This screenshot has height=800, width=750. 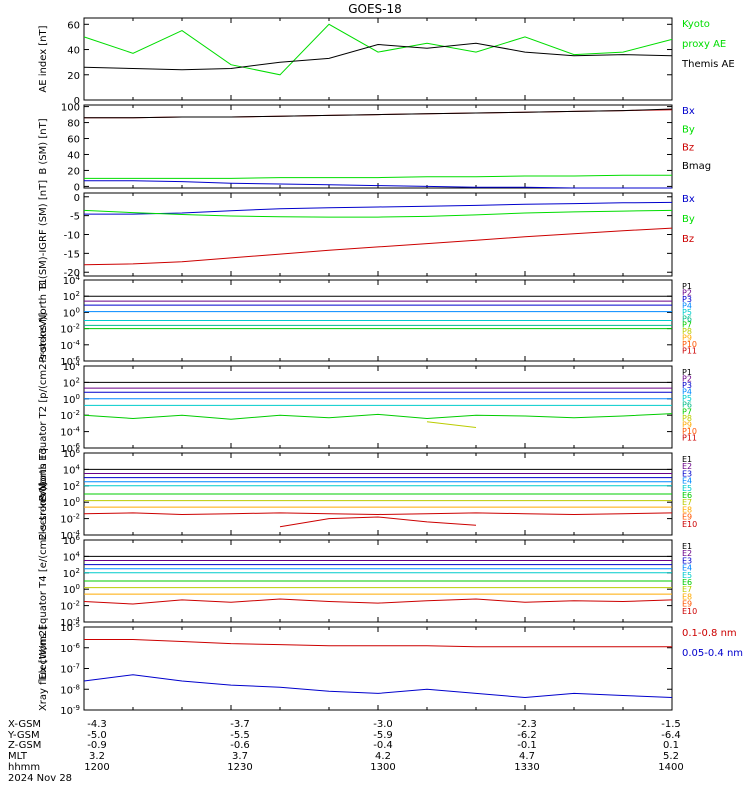 What do you see at coordinates (378, 246) in the screenshot?
I see `series-line-bz` at bounding box center [378, 246].